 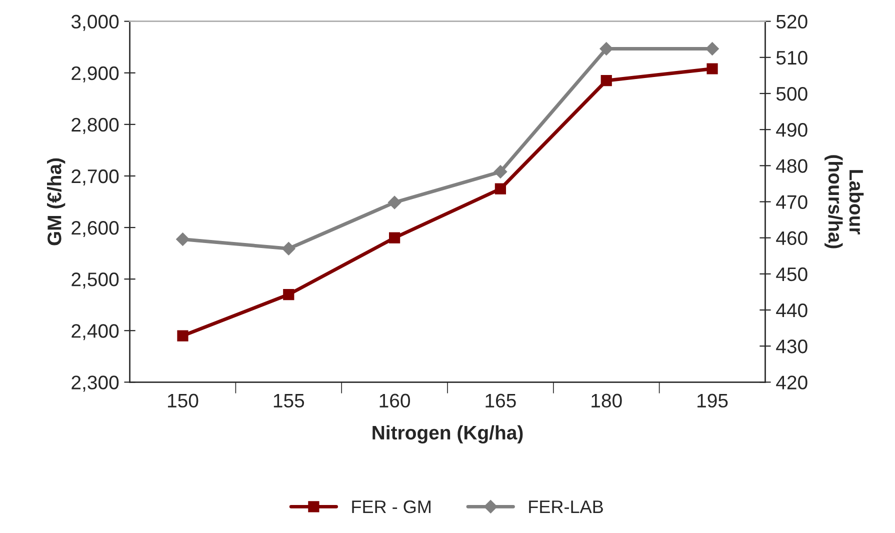 What do you see at coordinates (792, 310) in the screenshot?
I see `y2-tick-label: 440` at bounding box center [792, 310].